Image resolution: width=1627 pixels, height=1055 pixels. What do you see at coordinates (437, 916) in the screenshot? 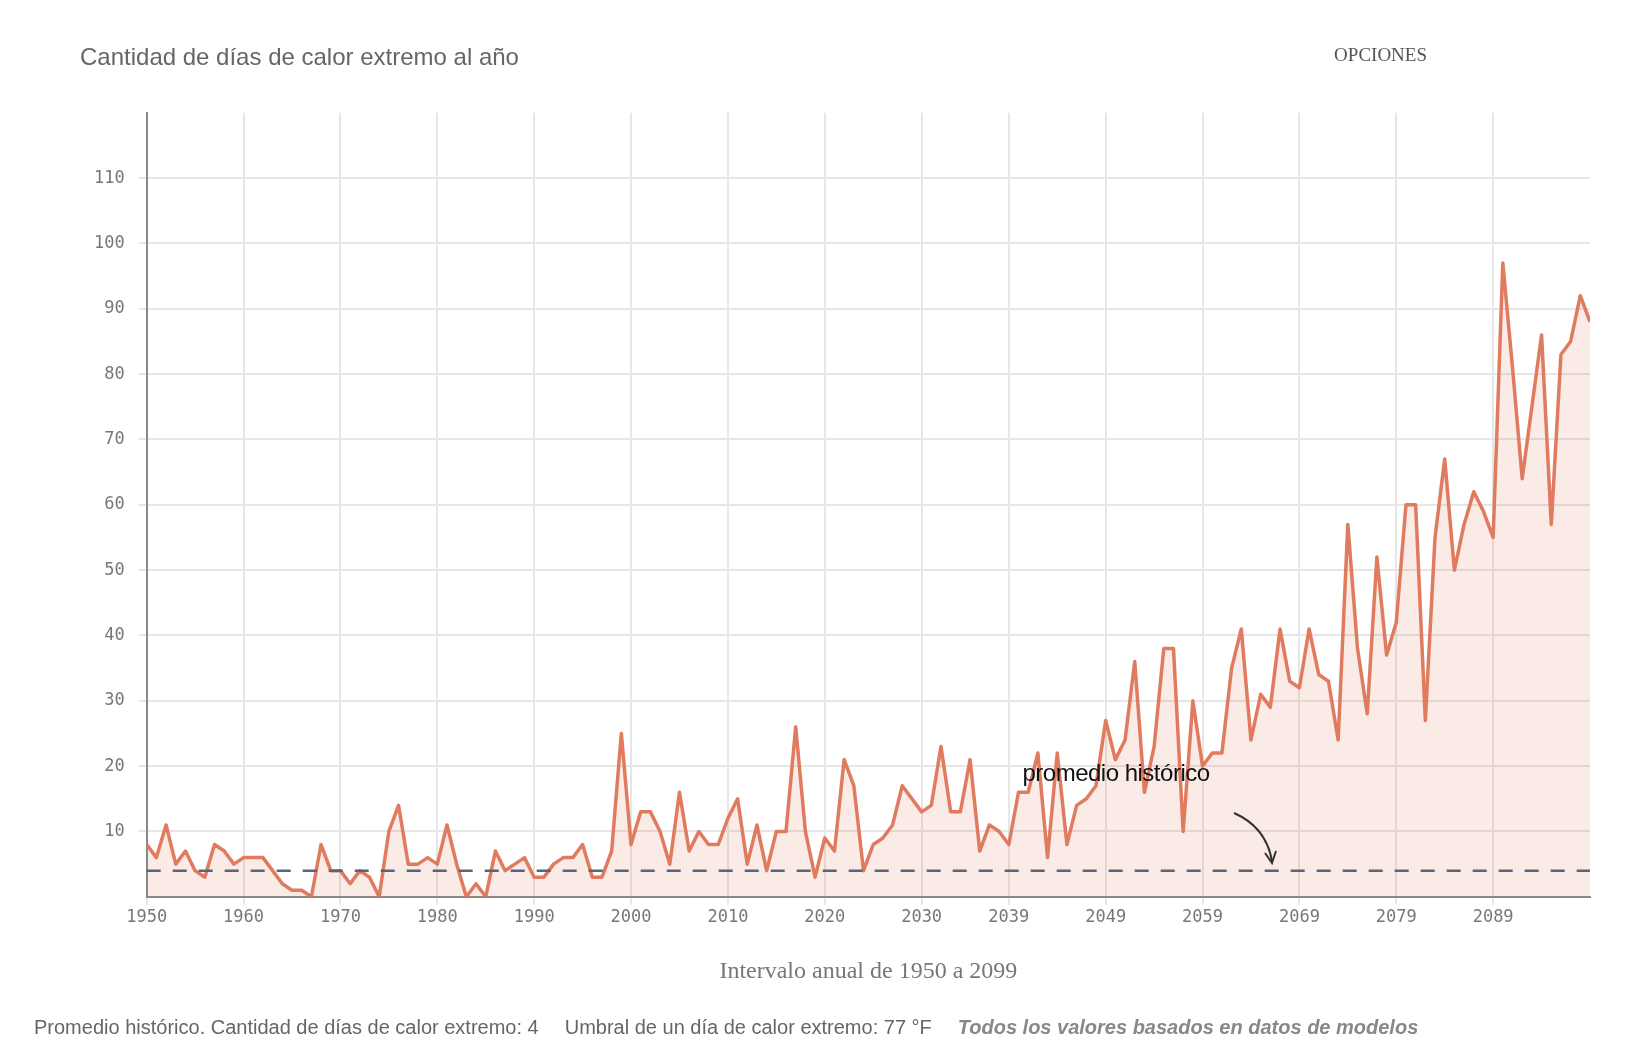
I see `x-tick-label: 1980` at bounding box center [437, 916].